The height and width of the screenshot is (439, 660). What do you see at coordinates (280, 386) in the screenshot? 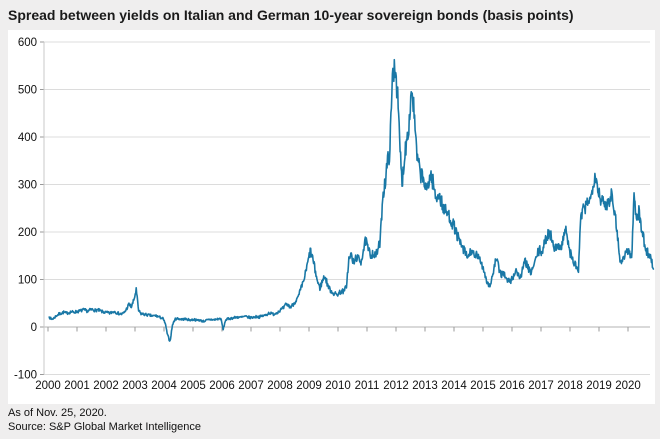
I see `x-tick-label: 2008` at bounding box center [280, 386].